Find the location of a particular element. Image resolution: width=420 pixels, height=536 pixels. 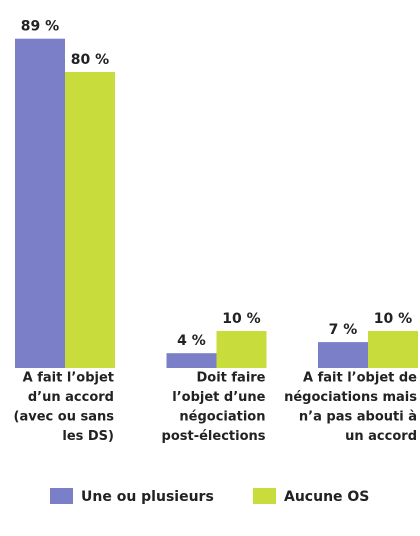

x-tick-label: négociation is located at coordinates (222, 417).